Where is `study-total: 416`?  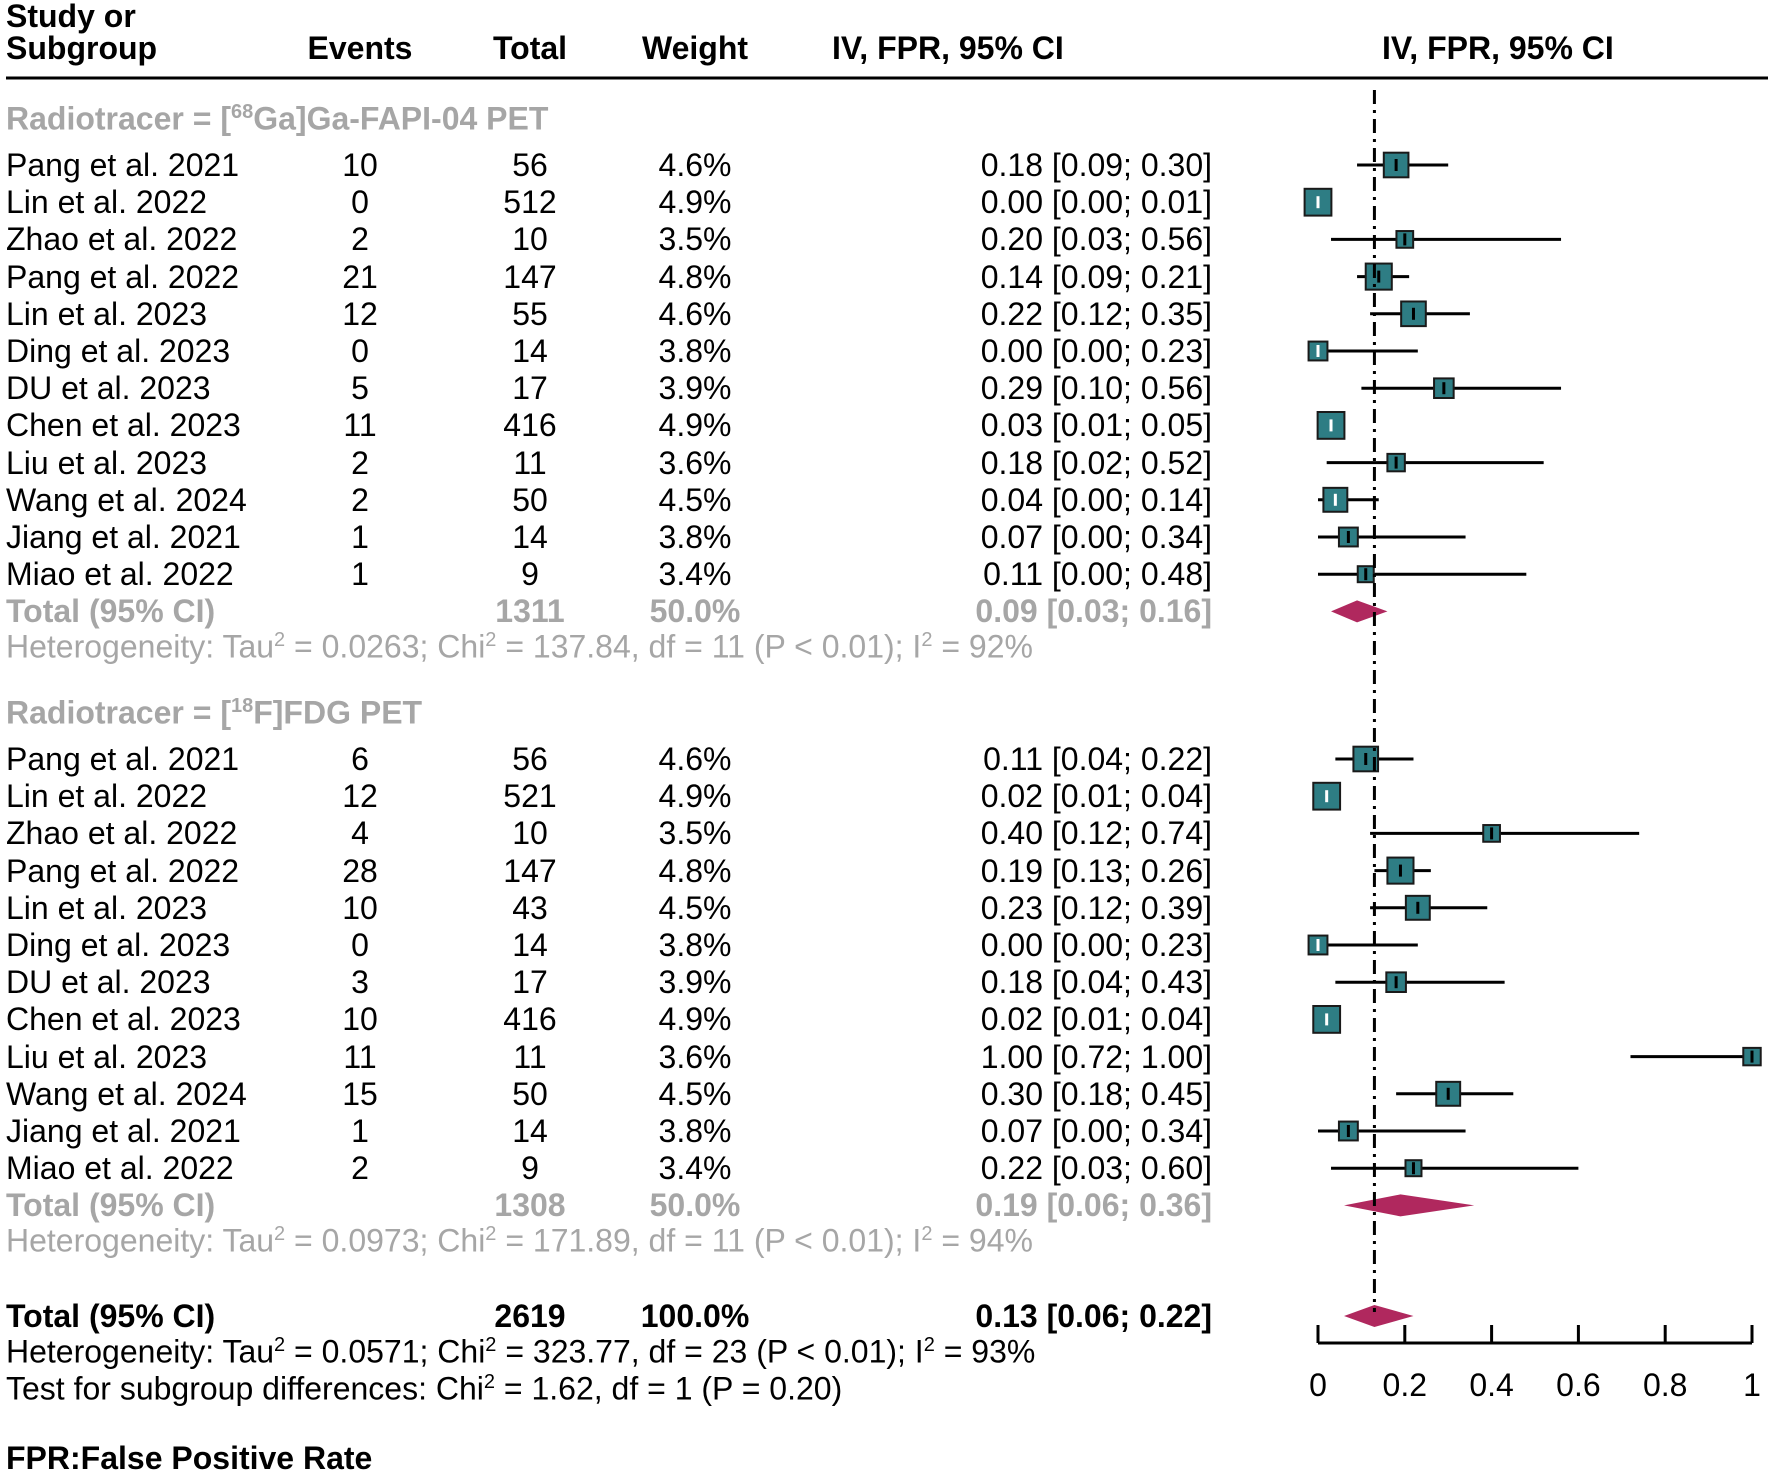 study-total: 416 is located at coordinates (530, 1019).